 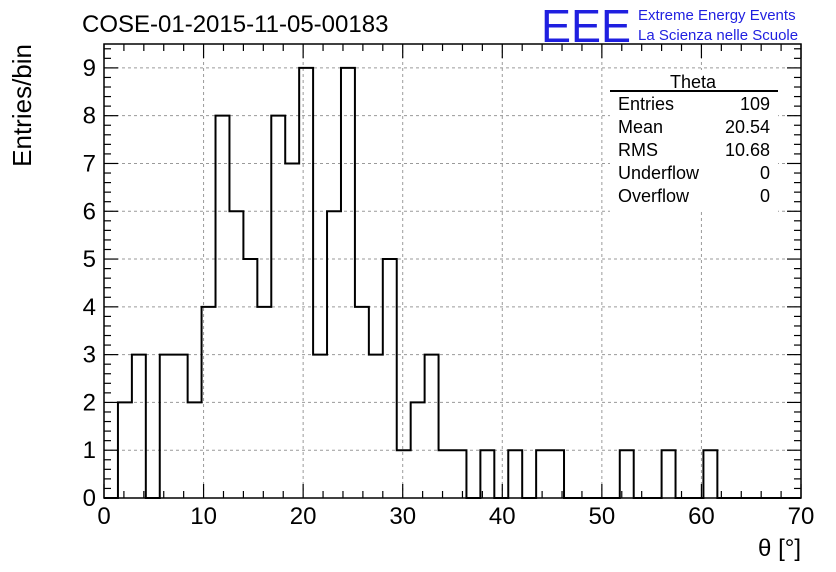 What do you see at coordinates (765, 196) in the screenshot?
I see `stats-value-overflow: 0` at bounding box center [765, 196].